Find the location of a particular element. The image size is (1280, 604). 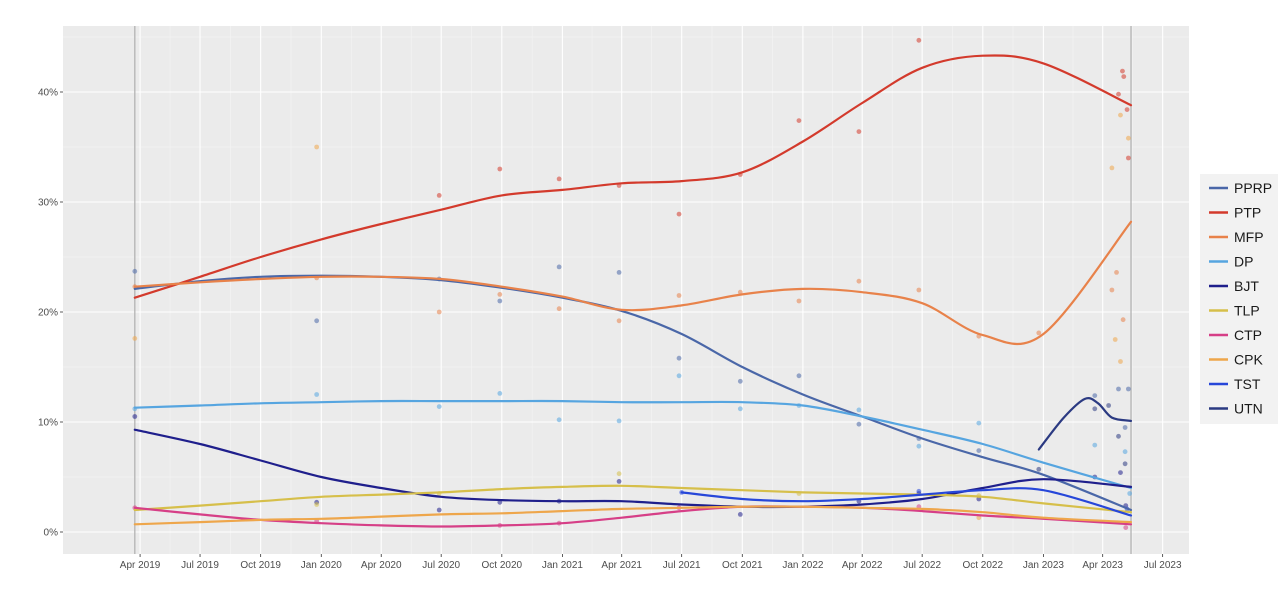

tst-poll-point is located at coordinates (919, 491).